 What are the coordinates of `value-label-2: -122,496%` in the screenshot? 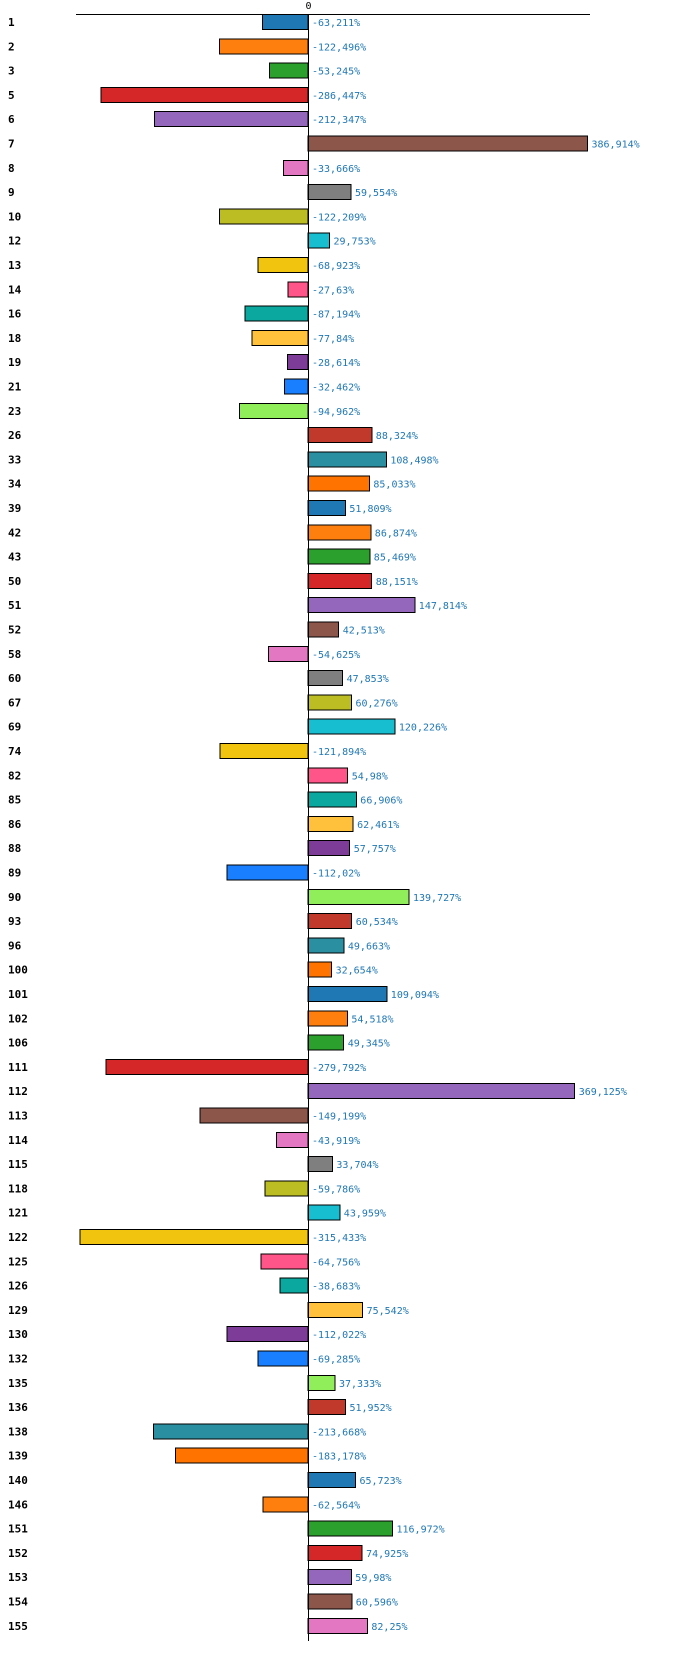 It's located at (339, 47).